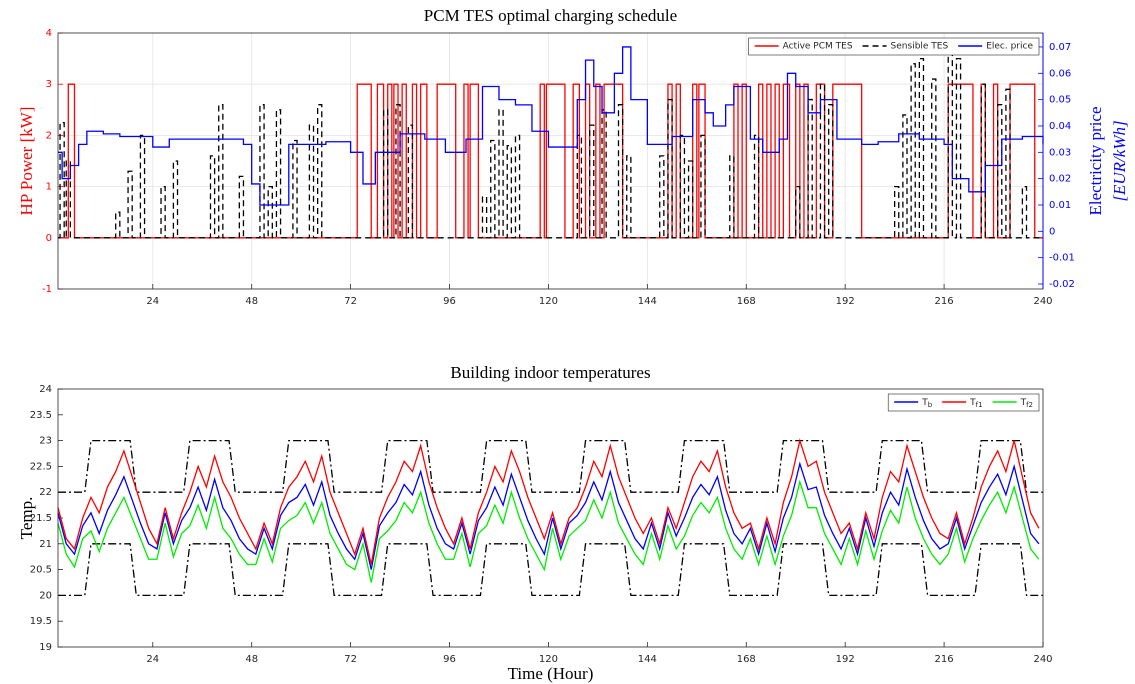 The width and height of the screenshot is (1135, 684). What do you see at coordinates (26, 518) in the screenshot?
I see `y-axis-label: Temp.` at bounding box center [26, 518].